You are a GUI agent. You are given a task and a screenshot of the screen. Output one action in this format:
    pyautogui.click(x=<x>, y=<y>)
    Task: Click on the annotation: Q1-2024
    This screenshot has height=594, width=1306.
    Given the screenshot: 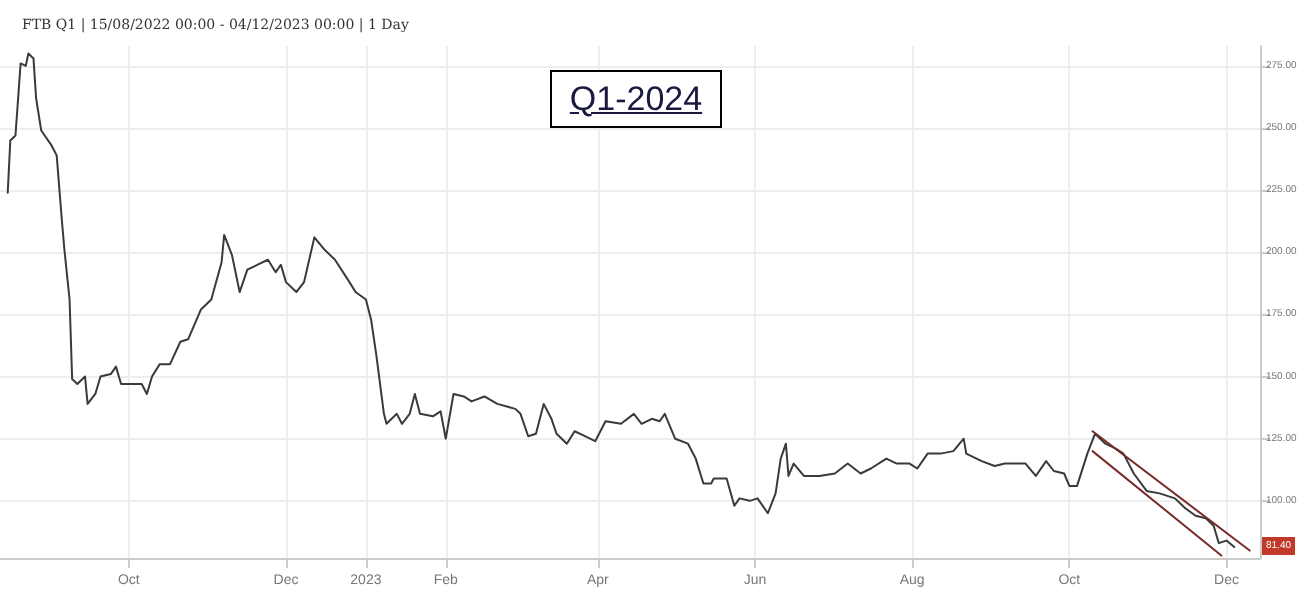 What is the action you would take?
    pyautogui.click(x=636, y=99)
    